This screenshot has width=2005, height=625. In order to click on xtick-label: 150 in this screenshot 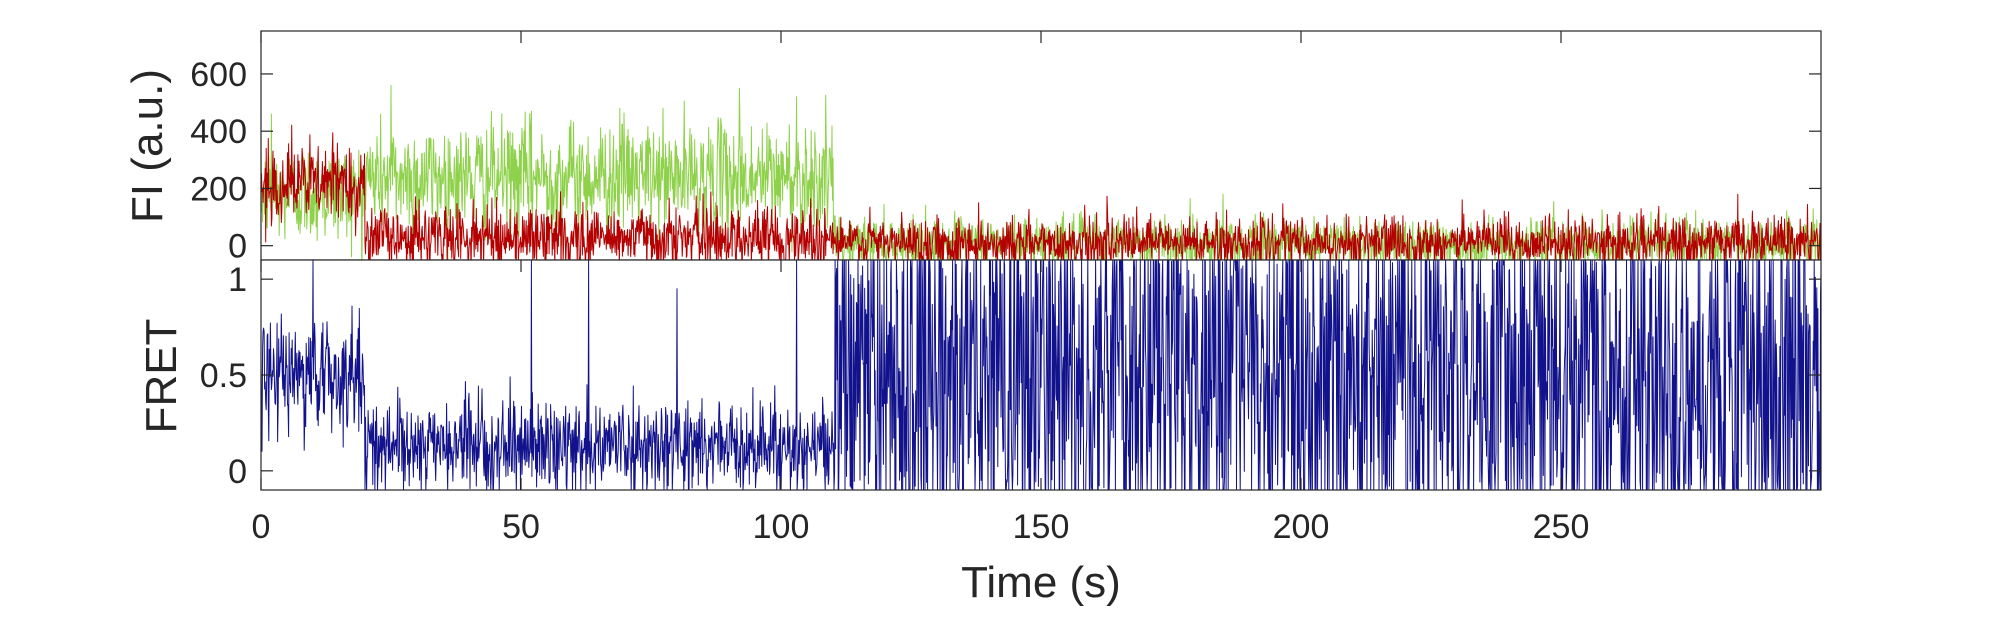, I will do `click(1041, 527)`.